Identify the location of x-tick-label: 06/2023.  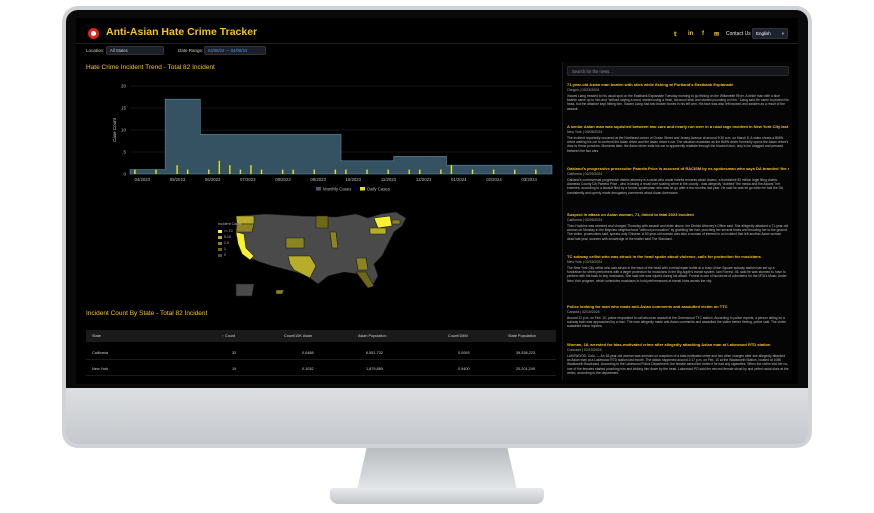
(213, 179).